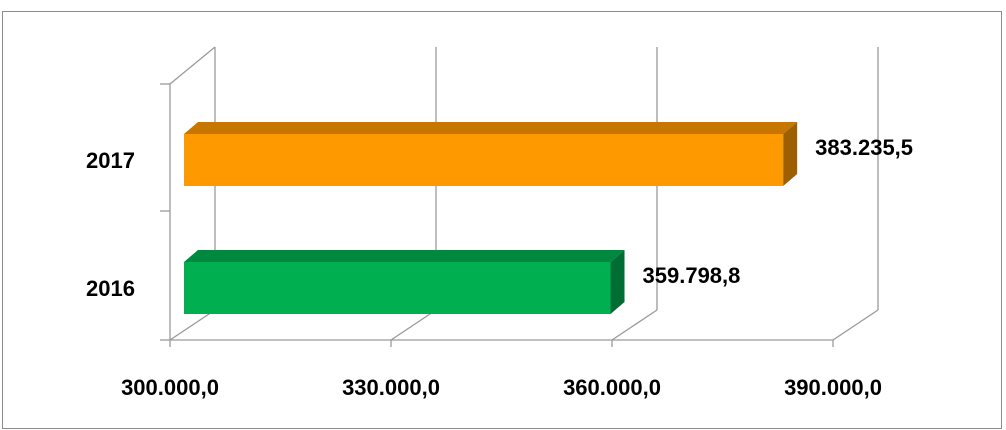 Image resolution: width=1006 pixels, height=430 pixels. Describe the element at coordinates (490, 128) in the screenshot. I see `bar-top-2017` at that location.